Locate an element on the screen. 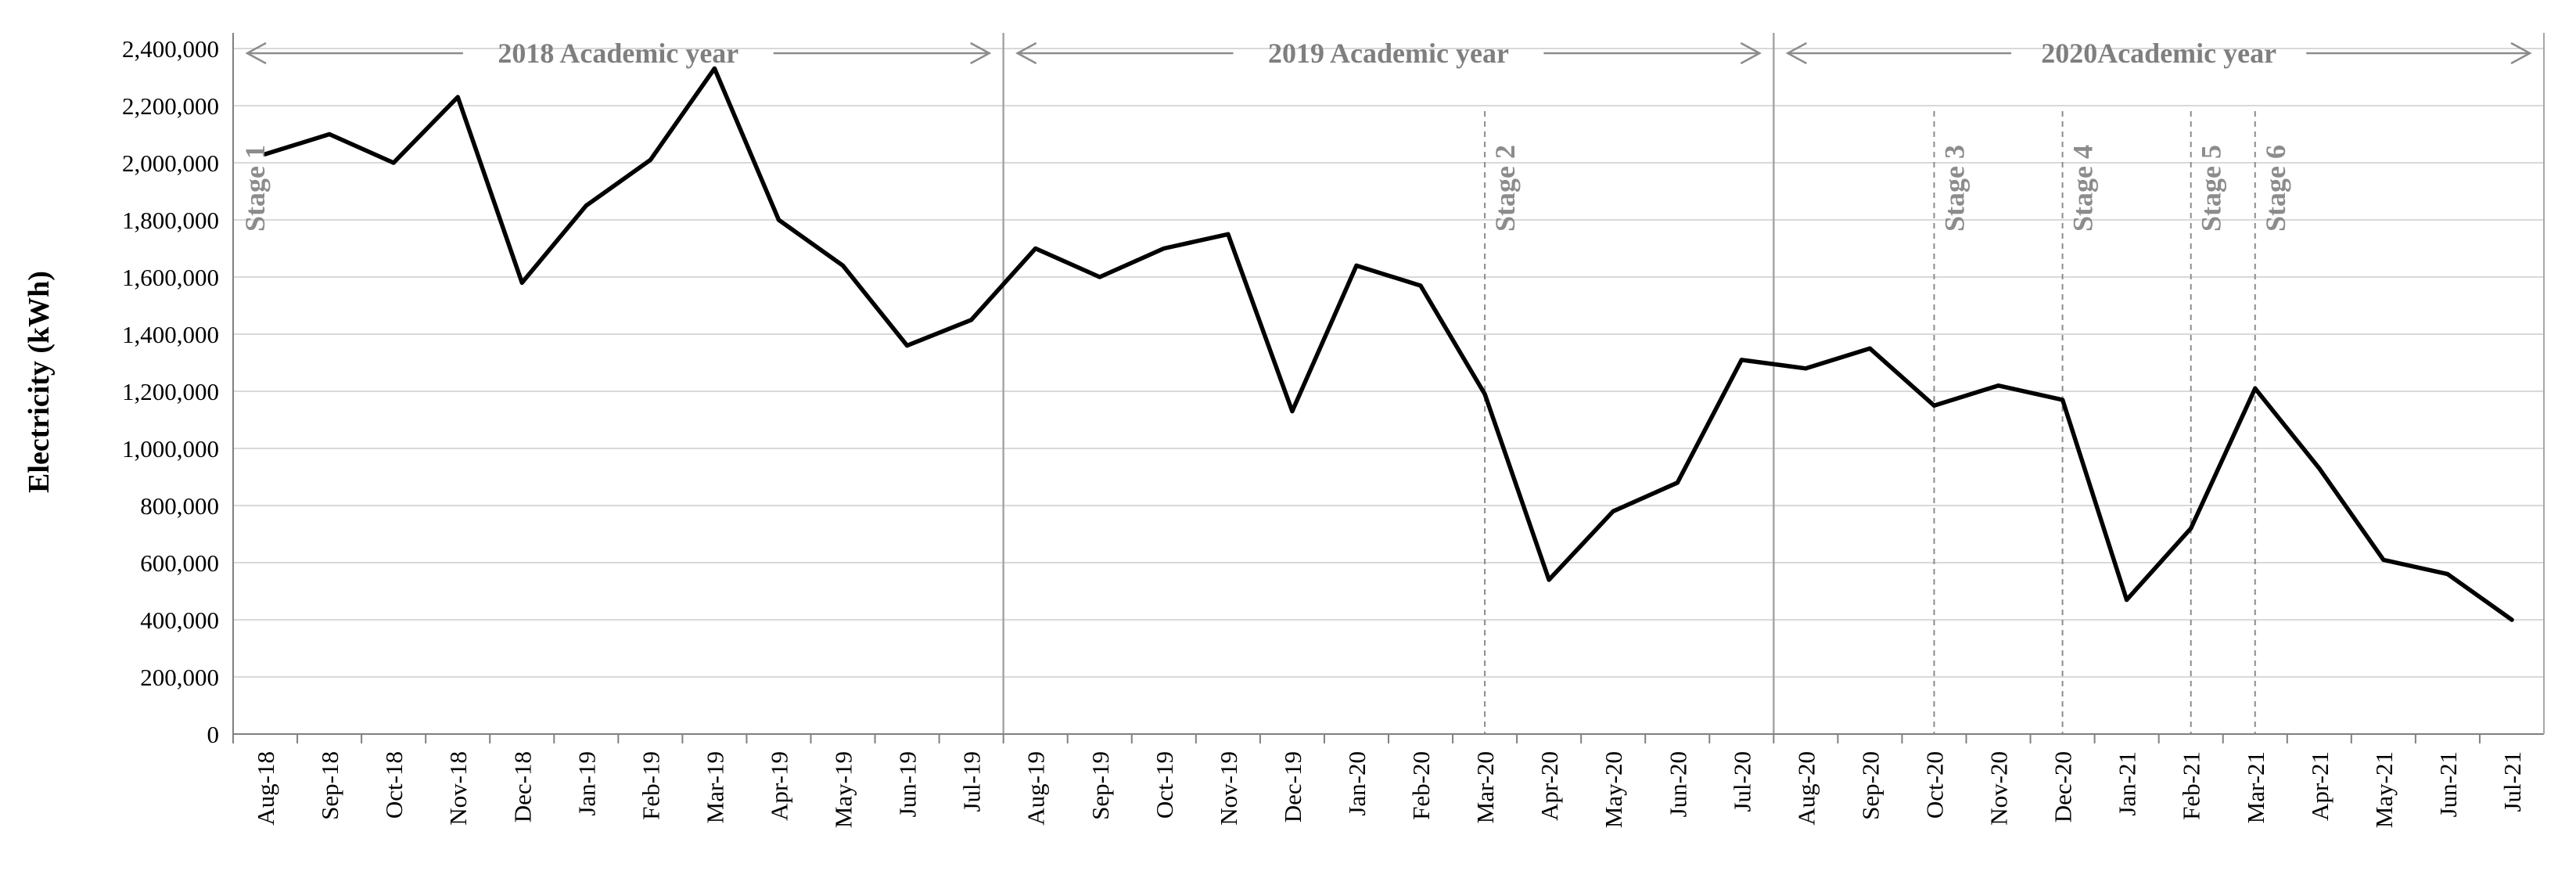 The height and width of the screenshot is (889, 2576). academic-year-span: 2020Academic year is located at coordinates (2159, 53).